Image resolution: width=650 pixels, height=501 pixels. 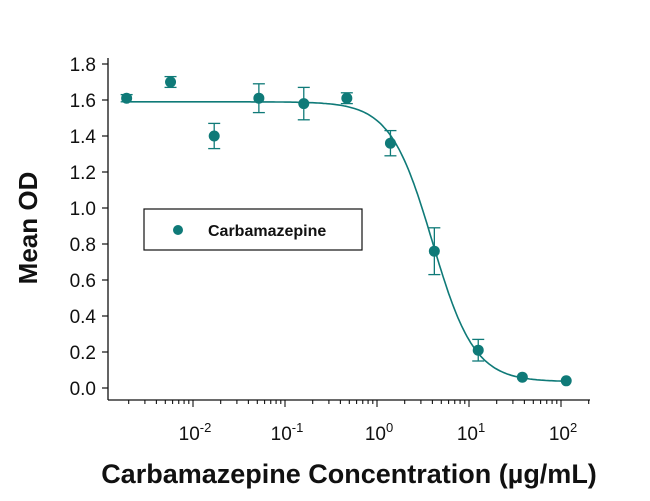 I want to click on y-tick-label: 1.8, so click(x=83, y=65).